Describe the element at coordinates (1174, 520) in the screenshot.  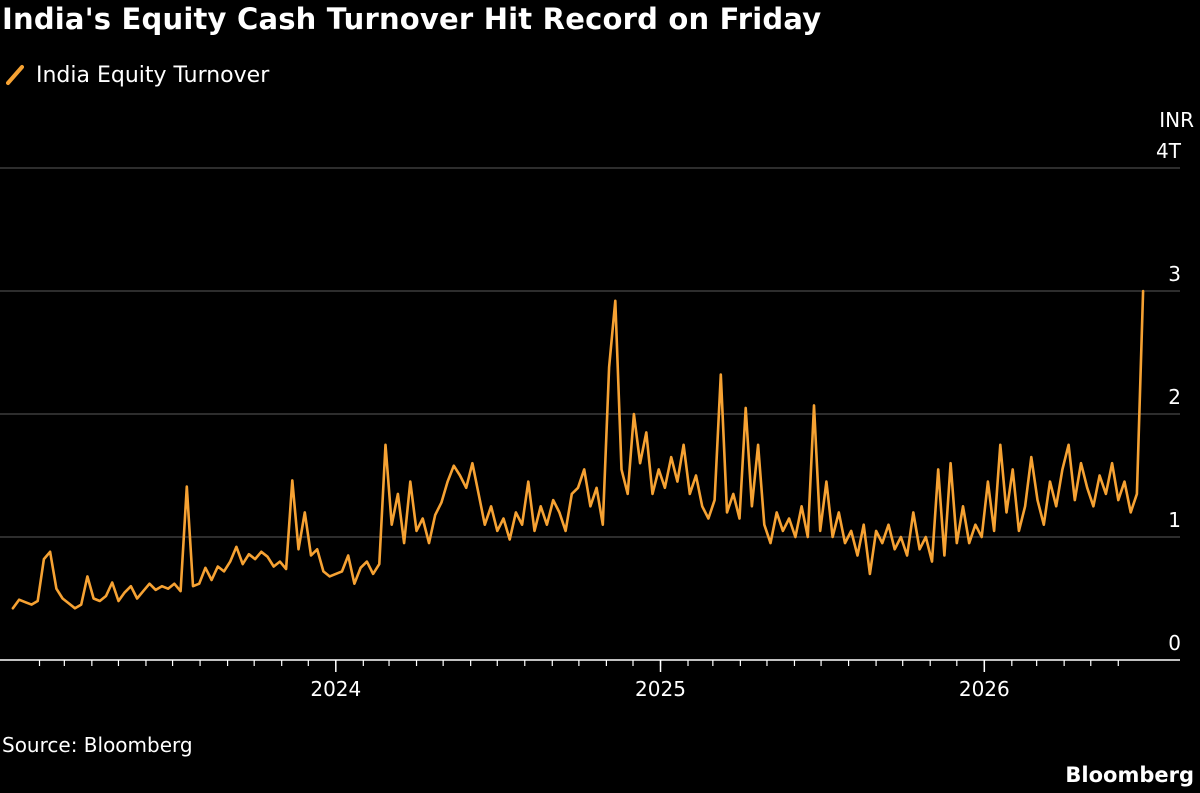
I see `y-tick-label: 1` at that location.